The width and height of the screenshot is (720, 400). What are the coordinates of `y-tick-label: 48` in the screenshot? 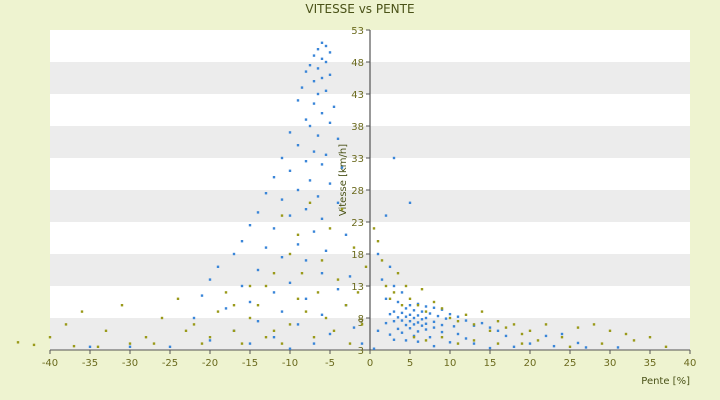 It's located at (357, 63).